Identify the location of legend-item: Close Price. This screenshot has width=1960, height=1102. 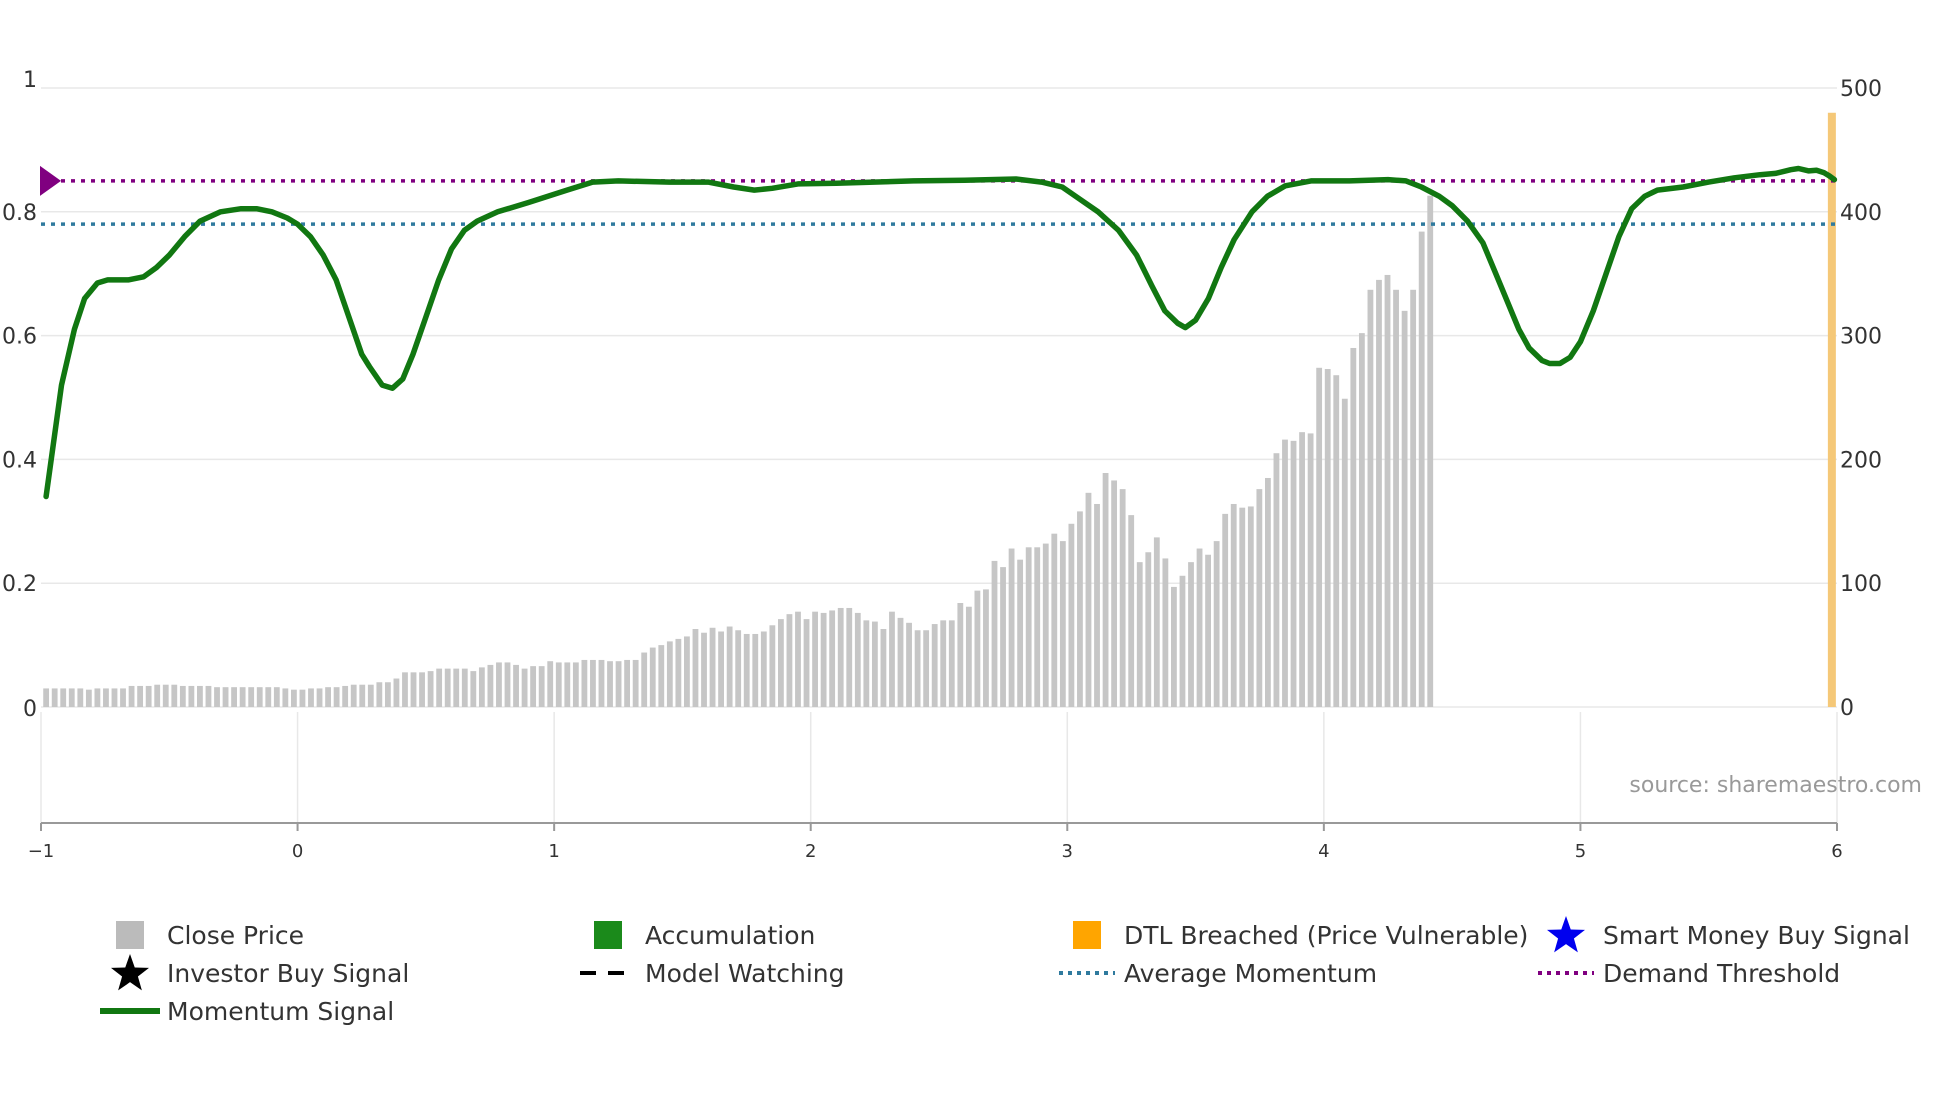
(199, 935).